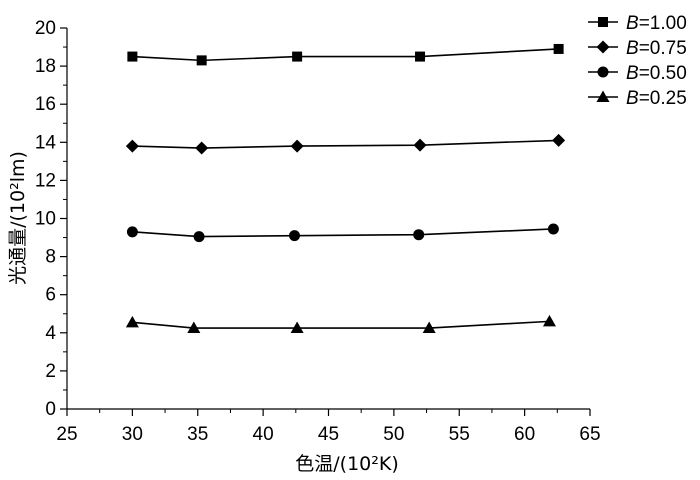 The height and width of the screenshot is (480, 700). What do you see at coordinates (393, 434) in the screenshot?
I see `x-tick-label: 50` at bounding box center [393, 434].